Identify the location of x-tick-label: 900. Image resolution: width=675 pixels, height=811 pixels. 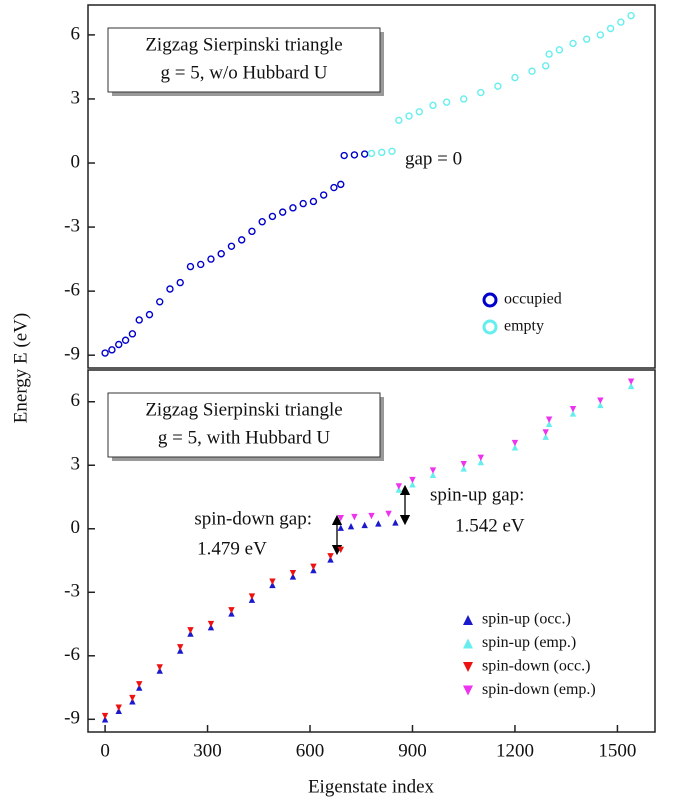
(412, 750).